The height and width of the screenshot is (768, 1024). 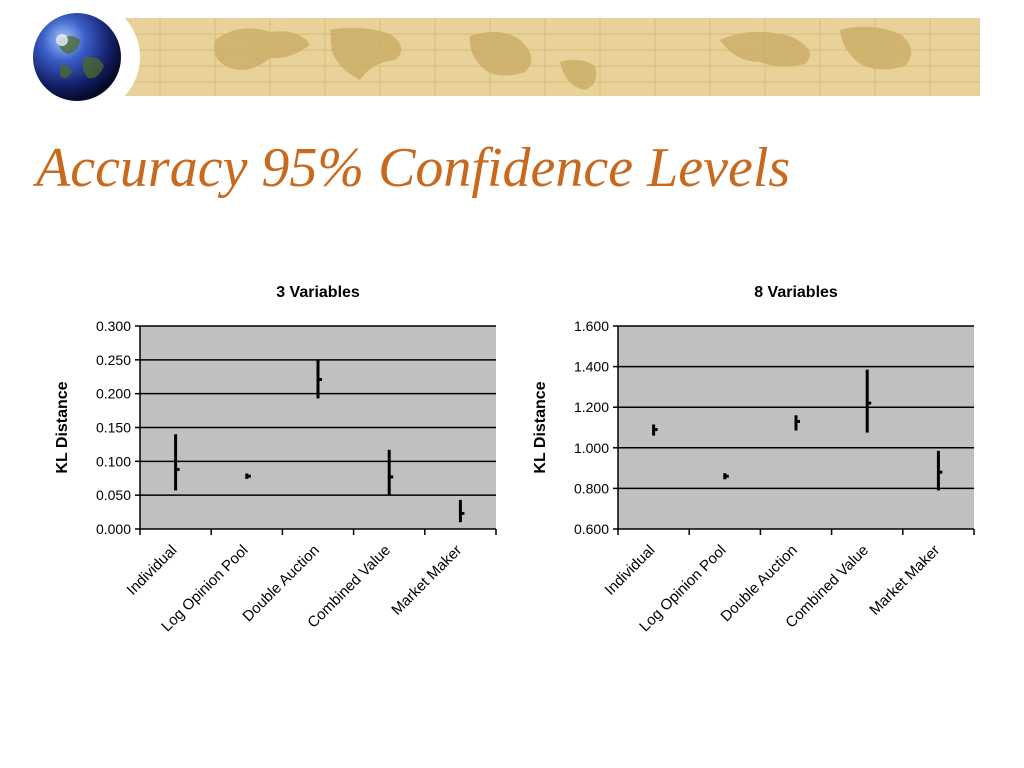 What do you see at coordinates (113, 461) in the screenshot?
I see `y-tick-label: 0.100` at bounding box center [113, 461].